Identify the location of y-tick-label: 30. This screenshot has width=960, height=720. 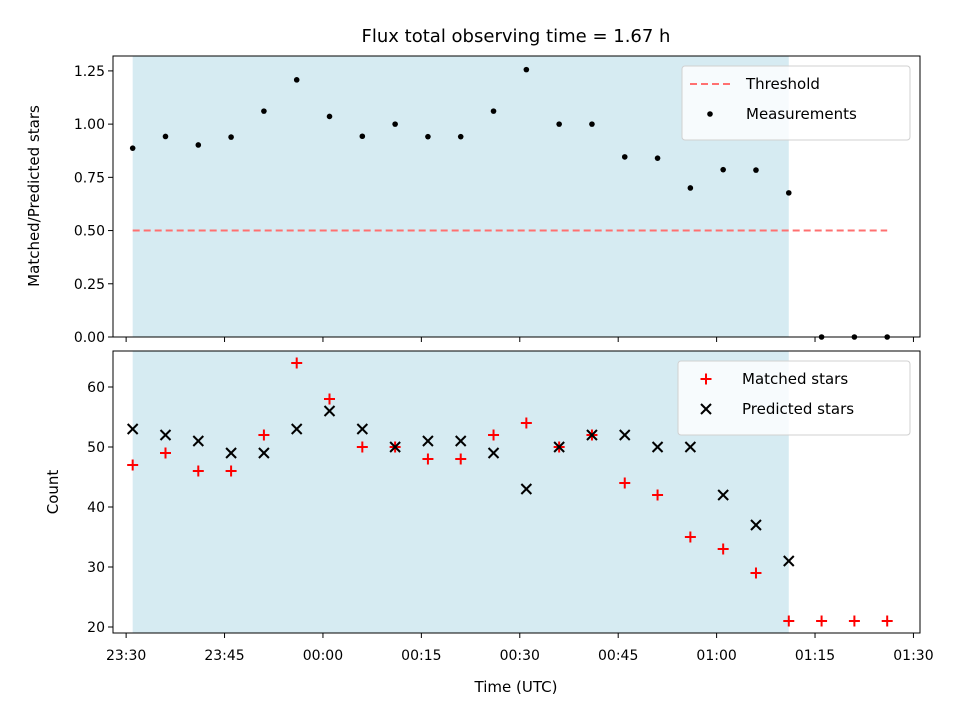
(96, 568).